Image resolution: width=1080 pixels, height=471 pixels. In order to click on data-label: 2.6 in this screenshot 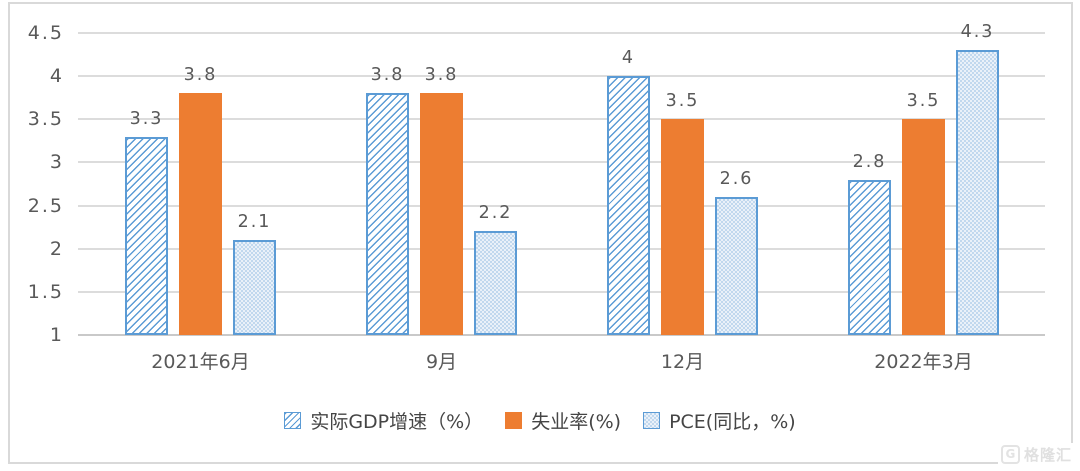, I will do `click(736, 178)`.